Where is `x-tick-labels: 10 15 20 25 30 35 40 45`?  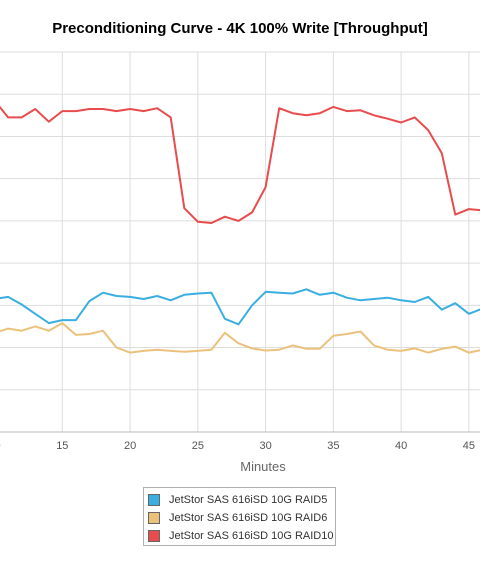 x-tick-labels: 10 15 20 25 30 35 40 45 is located at coordinates (237, 446).